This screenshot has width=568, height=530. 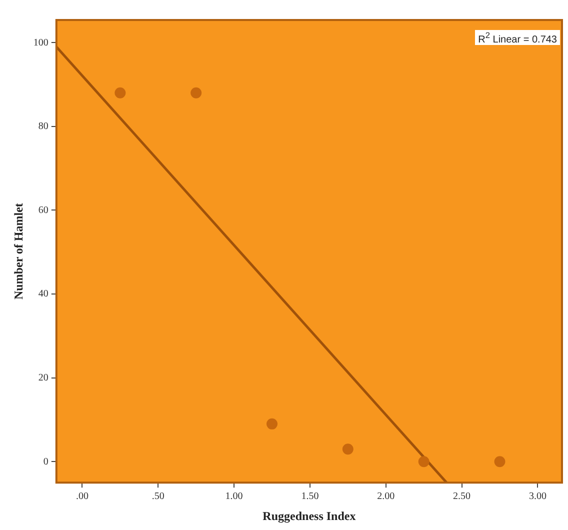 What do you see at coordinates (537, 496) in the screenshot?
I see `x-tick-label: 3.00` at bounding box center [537, 496].